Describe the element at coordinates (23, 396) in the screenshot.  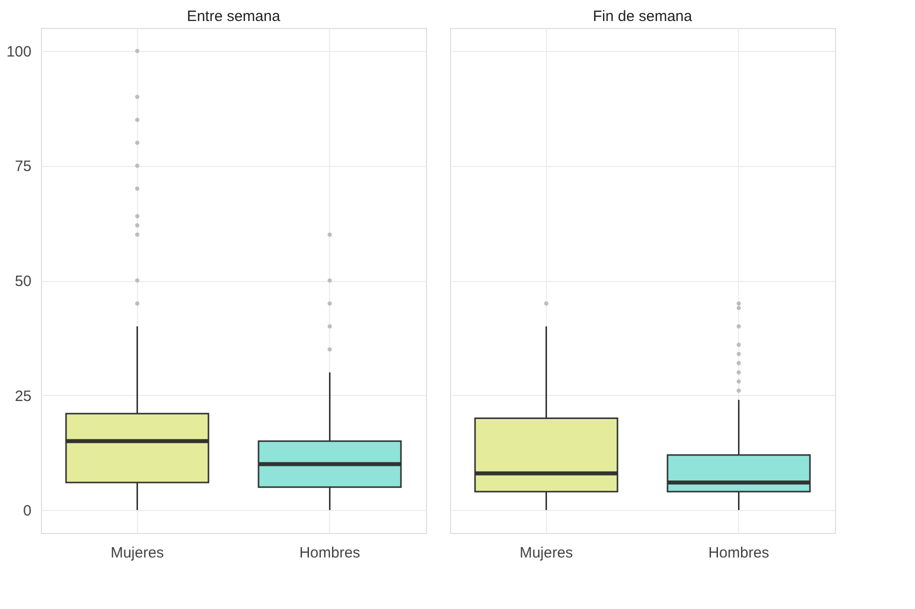
I see `y-tick-label: 25` at that location.